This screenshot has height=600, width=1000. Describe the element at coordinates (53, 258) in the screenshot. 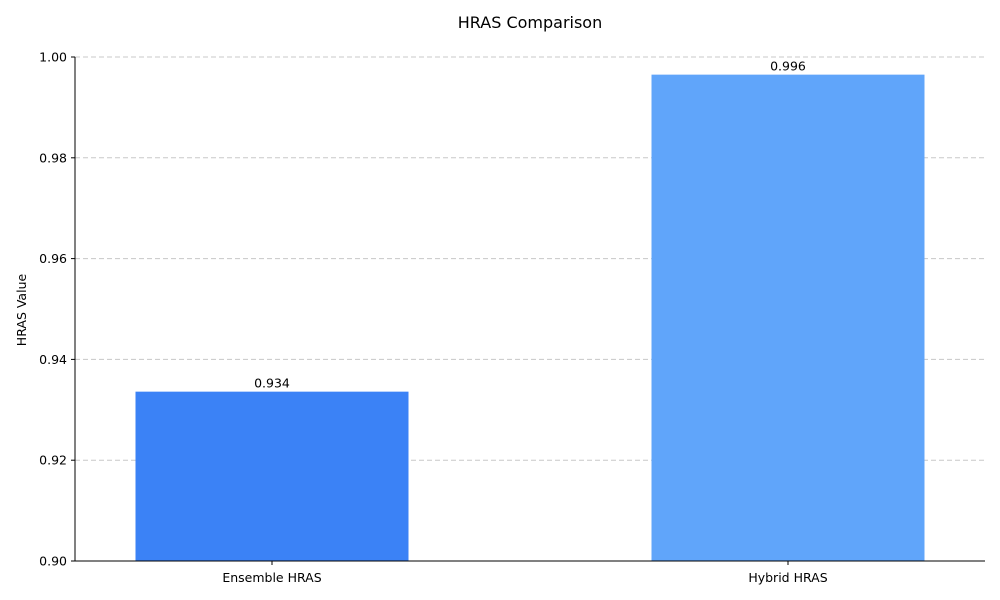

I see `y-tick-label: 0.96` at that location.